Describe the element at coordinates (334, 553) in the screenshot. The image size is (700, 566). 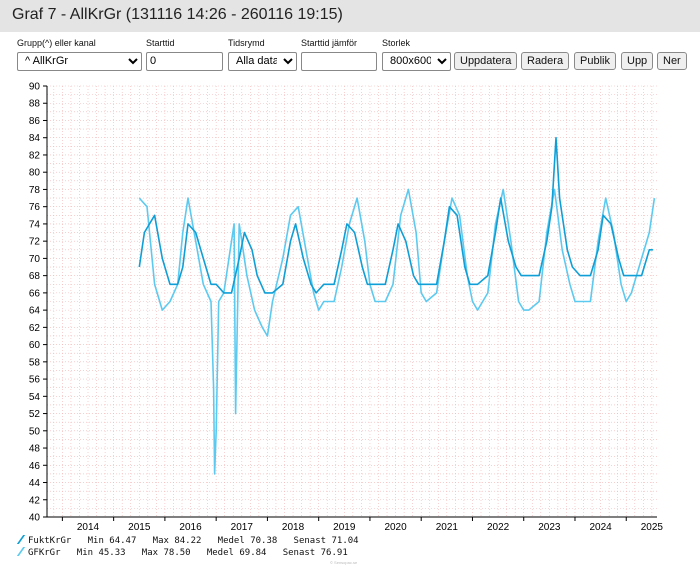
I see `legend-latest-gfkrgr: 76.91` at that location.